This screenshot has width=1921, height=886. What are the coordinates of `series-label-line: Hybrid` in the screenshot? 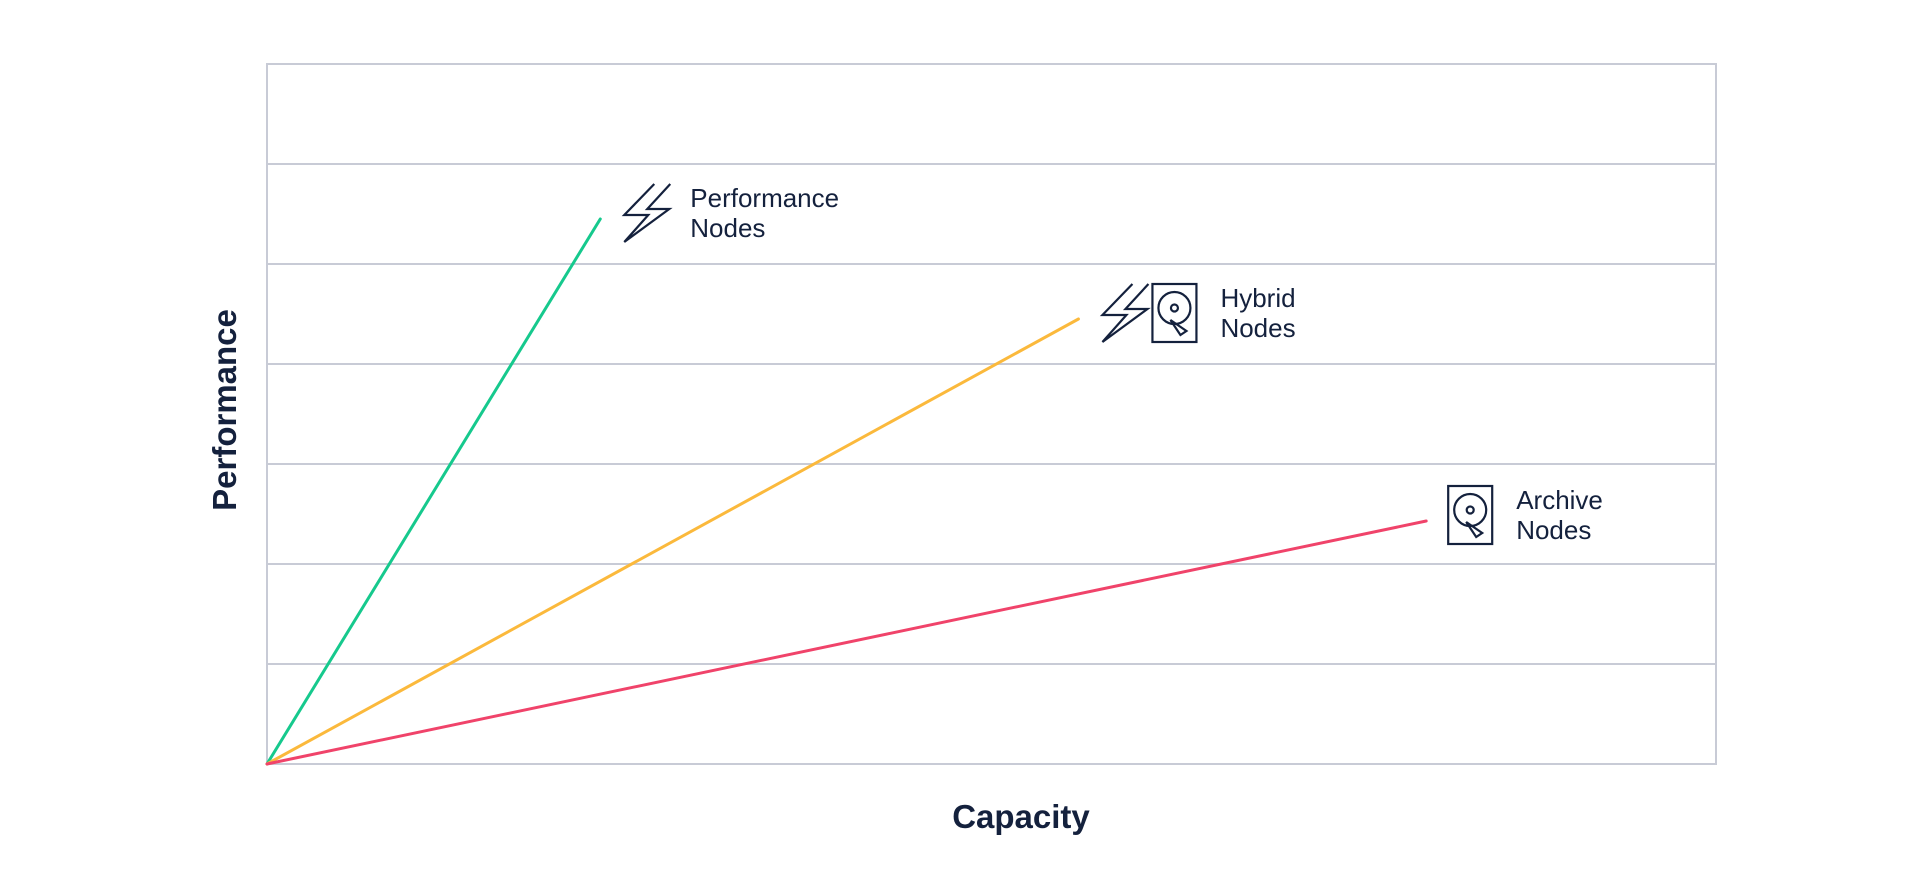 It's located at (1257, 298).